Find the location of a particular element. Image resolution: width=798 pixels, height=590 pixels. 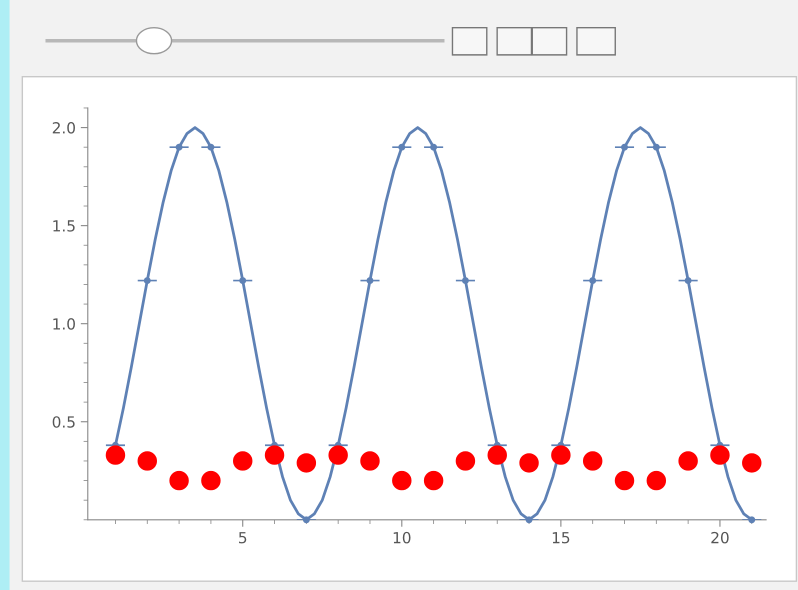

x-tick-label: 10 is located at coordinates (402, 538).